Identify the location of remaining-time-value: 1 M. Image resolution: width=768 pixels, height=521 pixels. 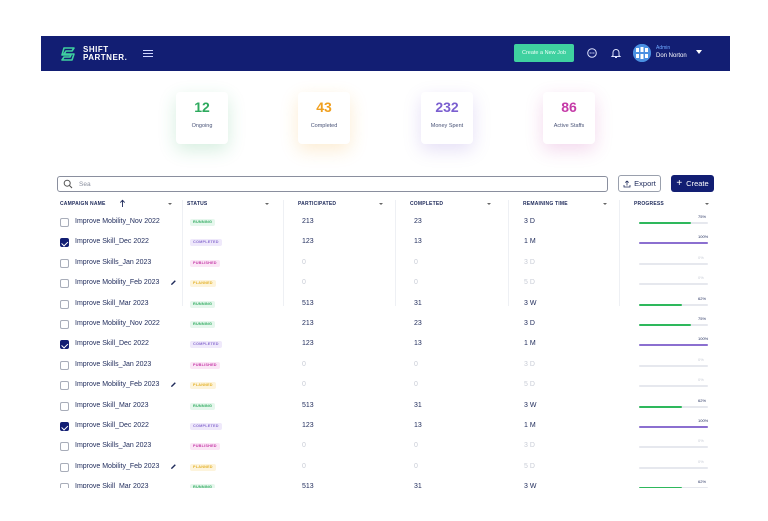
(530, 242).